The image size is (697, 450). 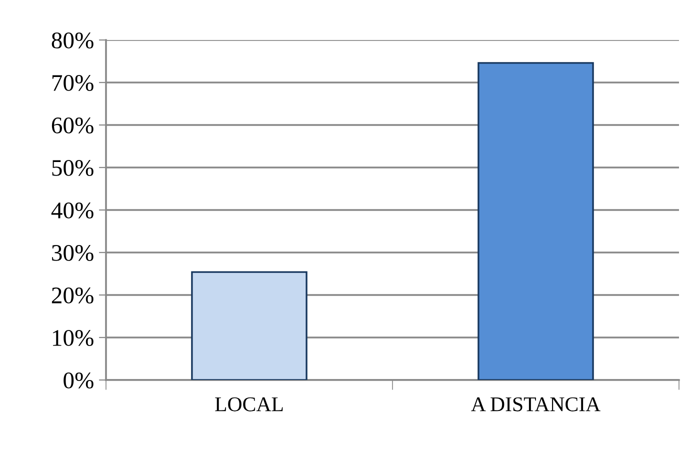 What do you see at coordinates (73, 40) in the screenshot?
I see `y-tick-label: 80%` at bounding box center [73, 40].